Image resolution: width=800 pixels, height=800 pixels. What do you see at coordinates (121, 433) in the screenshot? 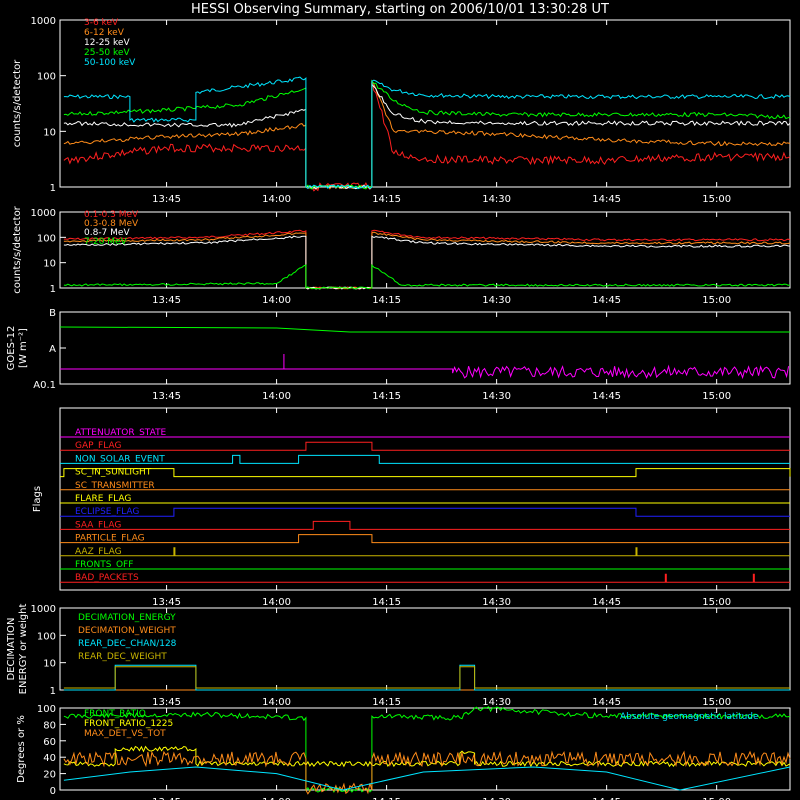
I see `flag-label: ATTENUATOR_STATE` at bounding box center [121, 433].